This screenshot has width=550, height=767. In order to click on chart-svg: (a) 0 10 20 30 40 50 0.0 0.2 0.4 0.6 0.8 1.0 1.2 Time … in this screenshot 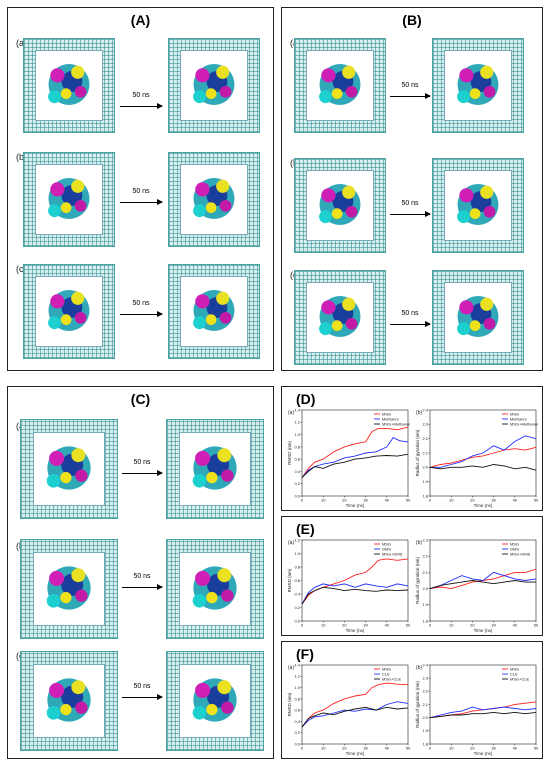, I will do `click(349, 585)`.